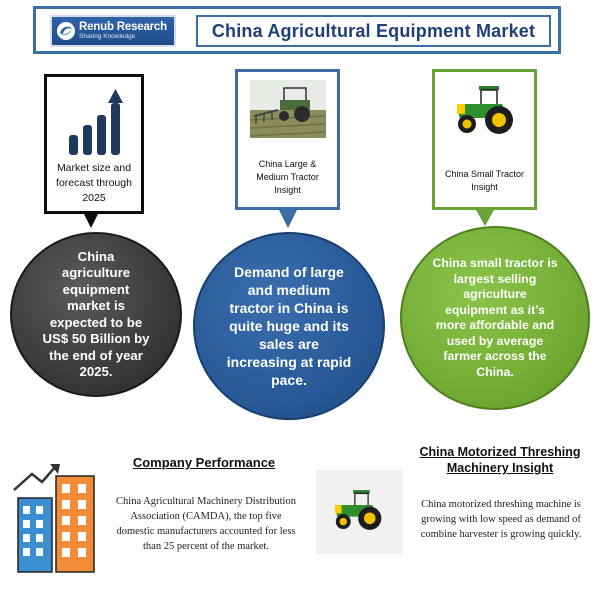 This screenshot has width=600, height=600. What do you see at coordinates (94, 183) in the screenshot?
I see `card-label: Market size and forecast through 2025` at bounding box center [94, 183].